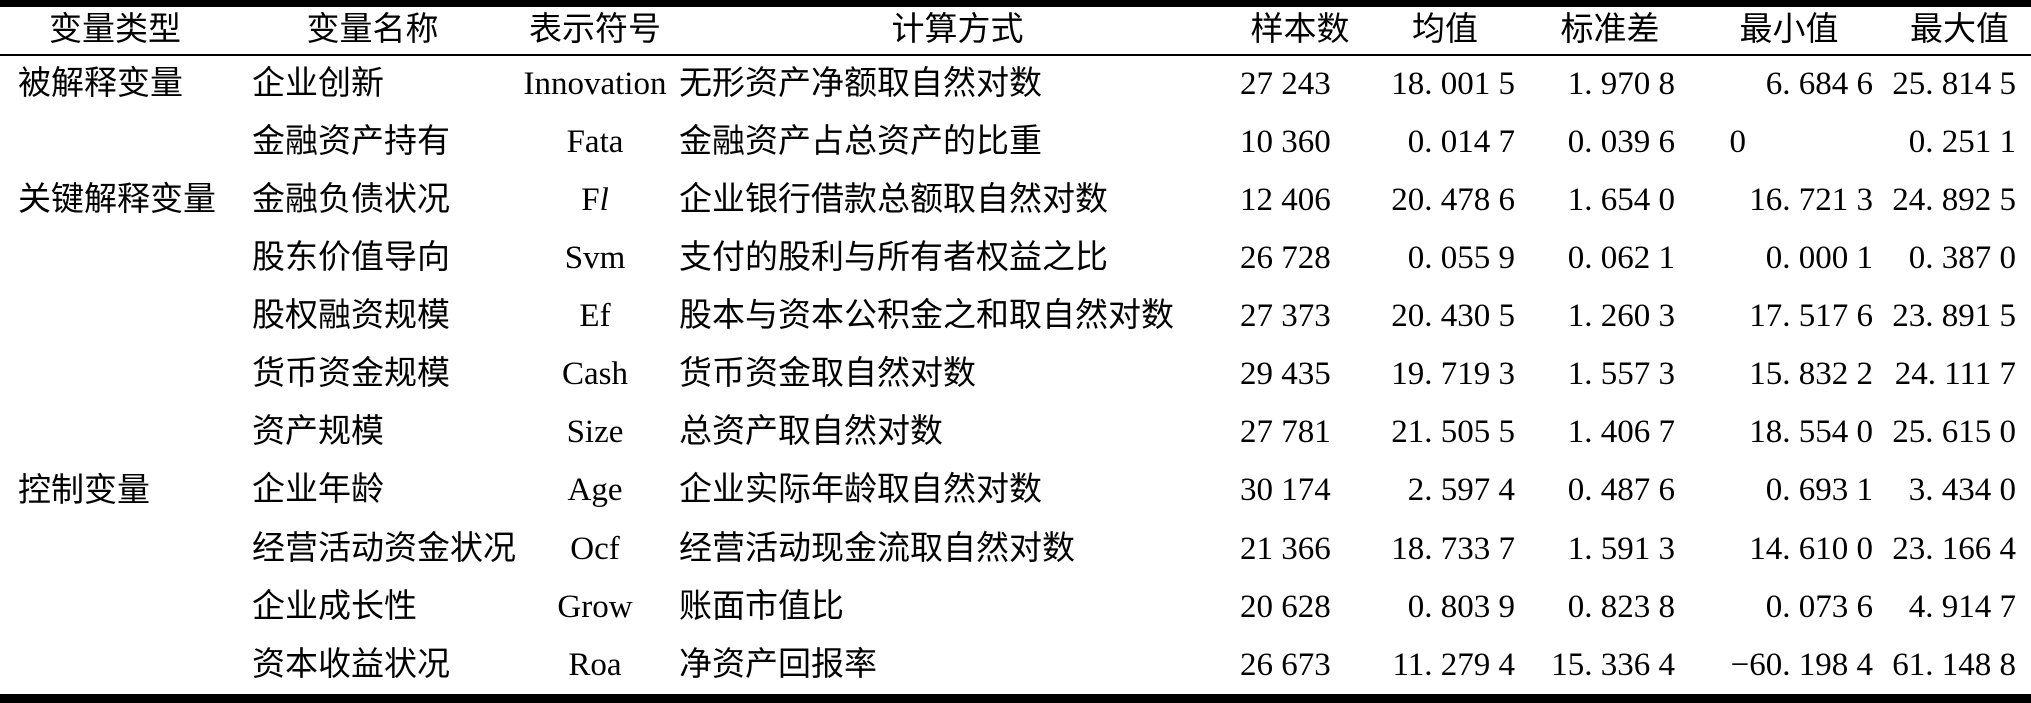  What do you see at coordinates (761, 606) in the screenshot?
I see `cell-method: 账面市值比` at bounding box center [761, 606].